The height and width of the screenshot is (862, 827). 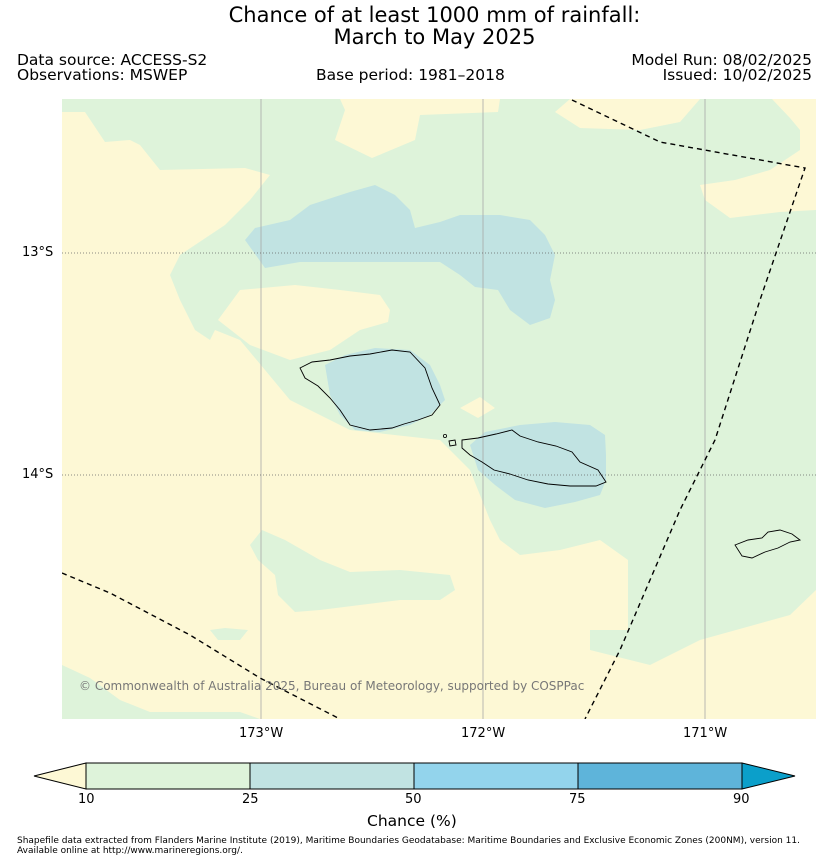 I want to click on colorbar, so click(x=414, y=776).